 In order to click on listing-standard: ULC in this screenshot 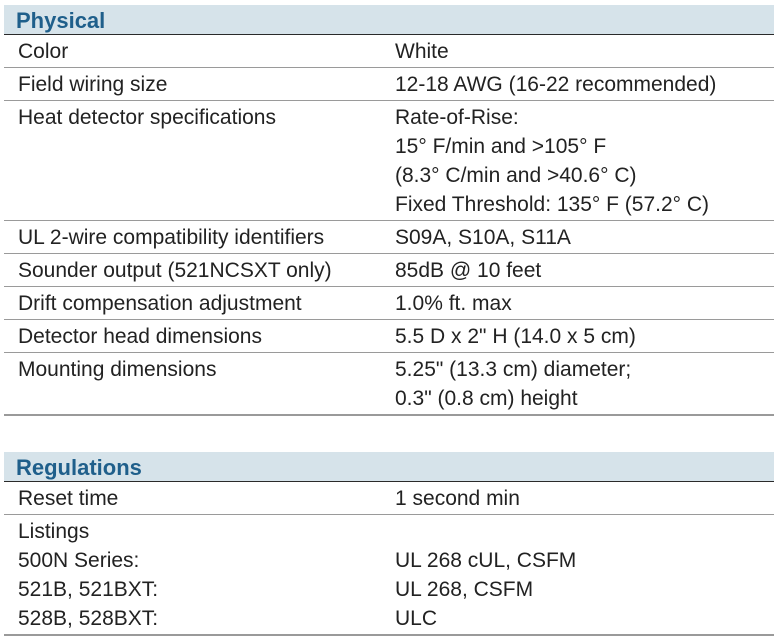, I will do `click(416, 618)`.